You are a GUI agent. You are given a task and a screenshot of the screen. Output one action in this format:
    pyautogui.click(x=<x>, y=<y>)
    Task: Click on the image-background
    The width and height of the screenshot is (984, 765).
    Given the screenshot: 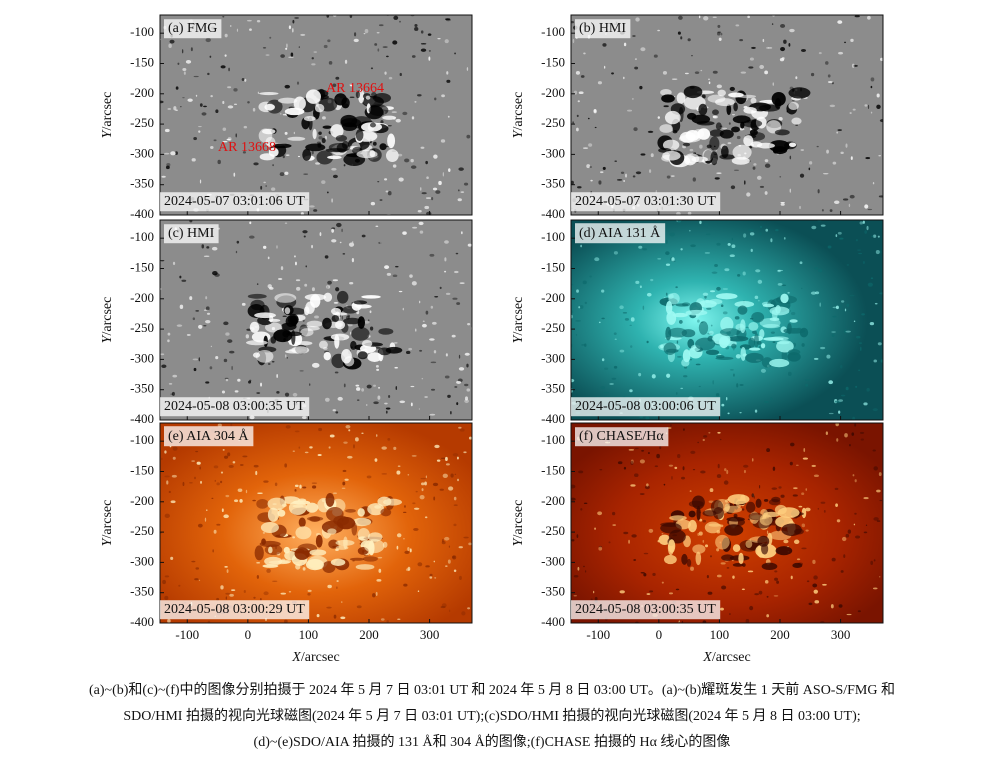 What is the action you would take?
    pyautogui.click(x=727, y=115)
    